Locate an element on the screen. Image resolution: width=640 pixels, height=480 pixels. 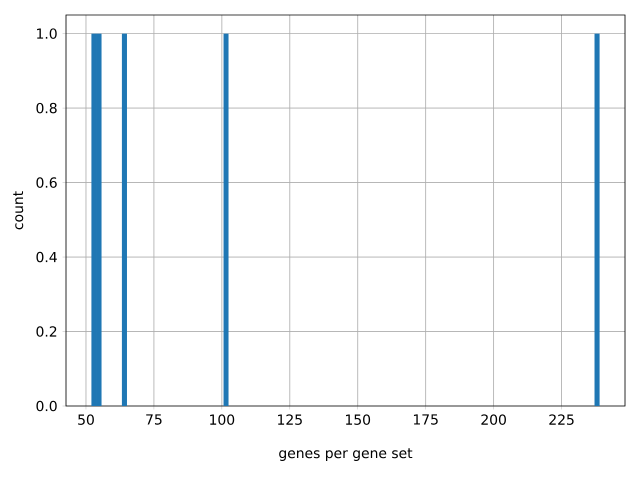
y-tick-label: 0.6 is located at coordinates (46, 182).